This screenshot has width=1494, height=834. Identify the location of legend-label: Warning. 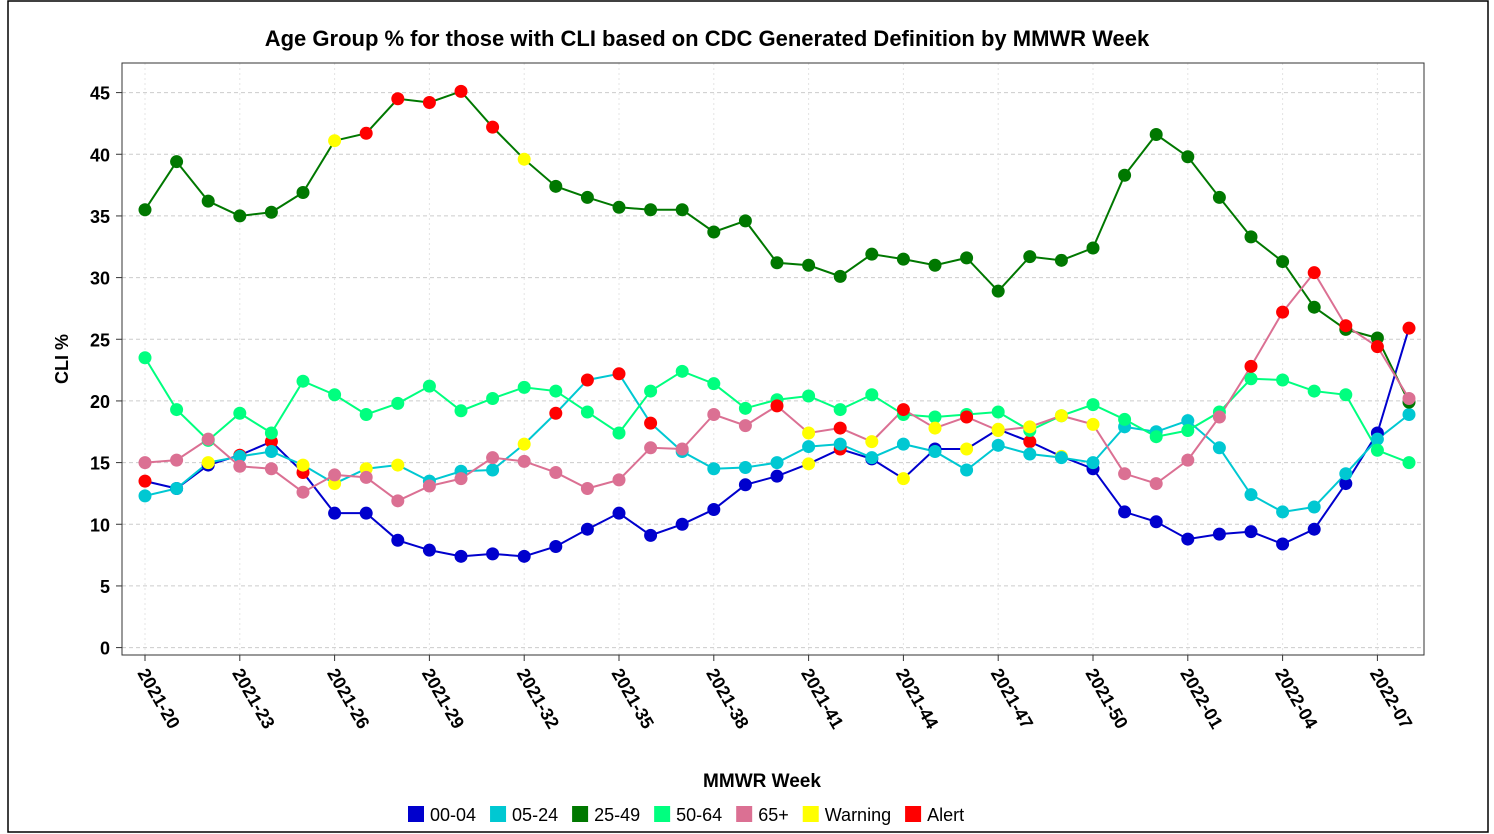
(858, 815).